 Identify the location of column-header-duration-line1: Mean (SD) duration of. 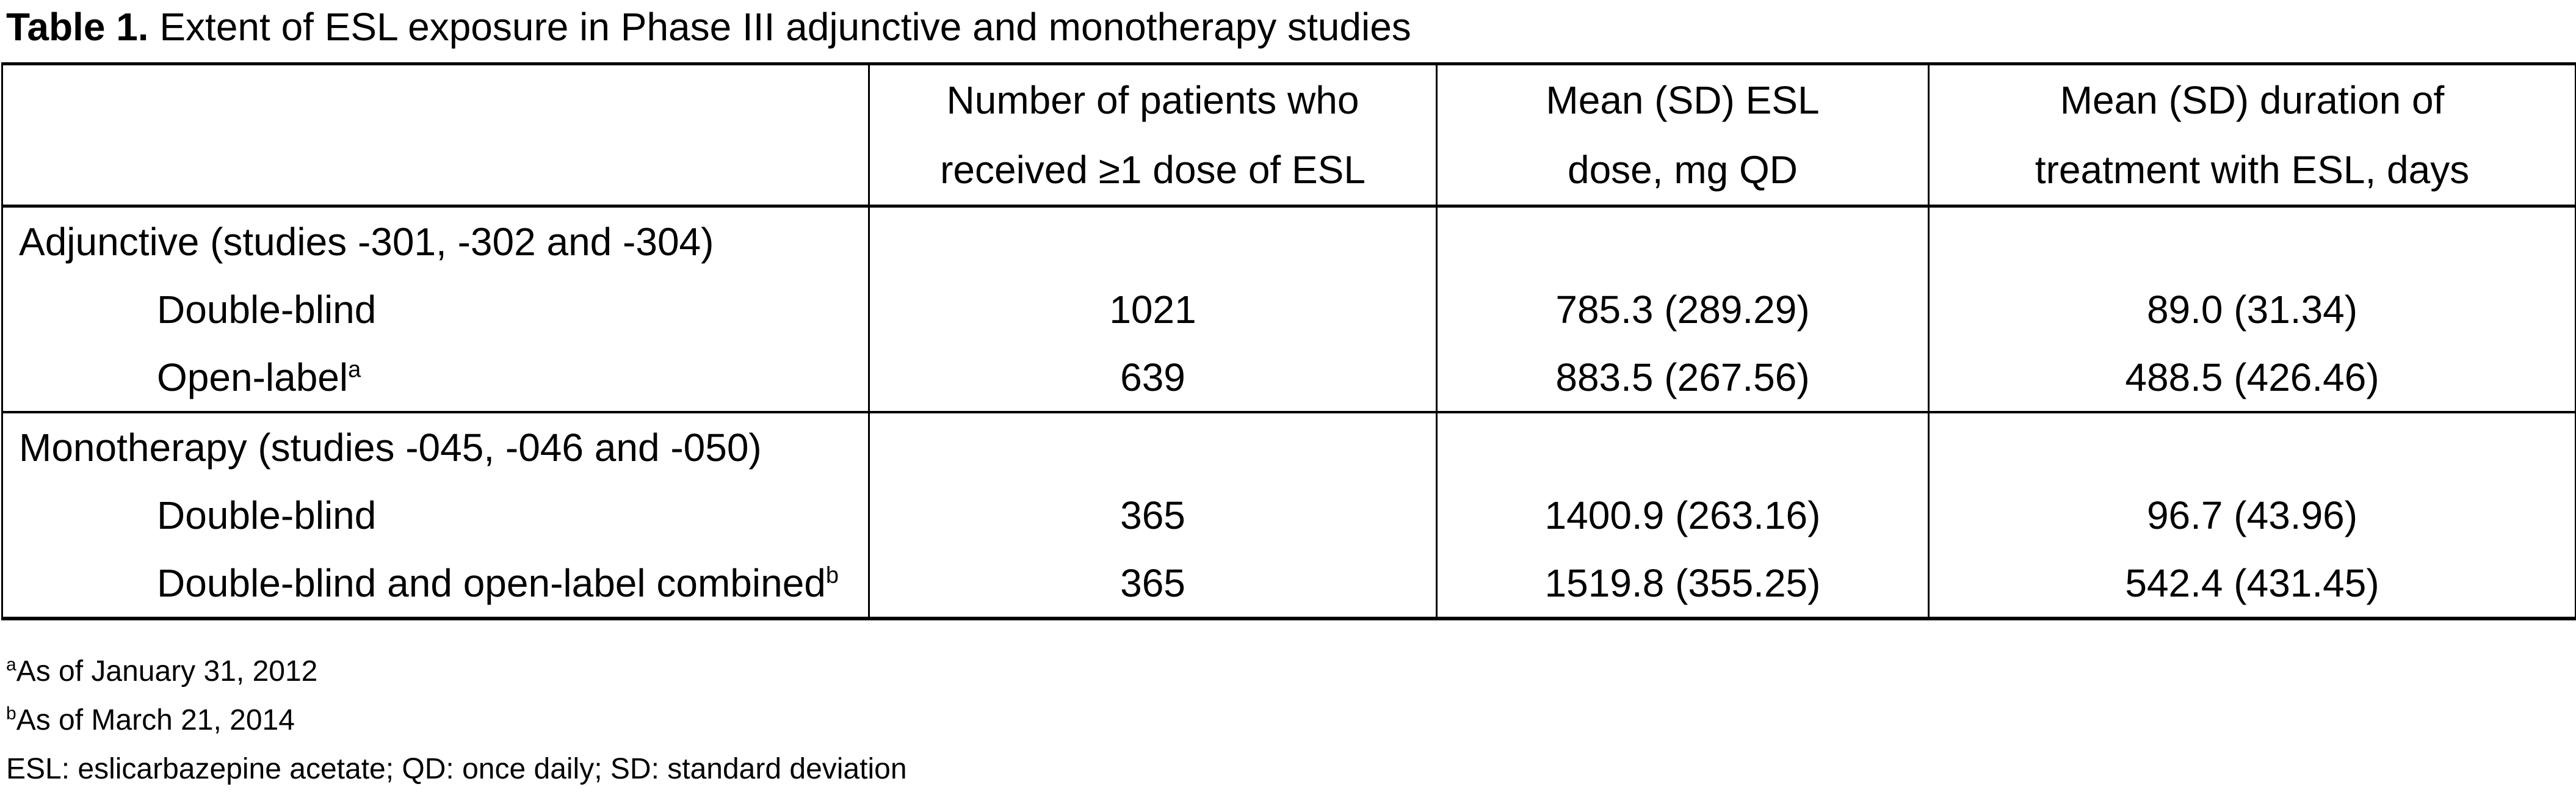
(2252, 100).